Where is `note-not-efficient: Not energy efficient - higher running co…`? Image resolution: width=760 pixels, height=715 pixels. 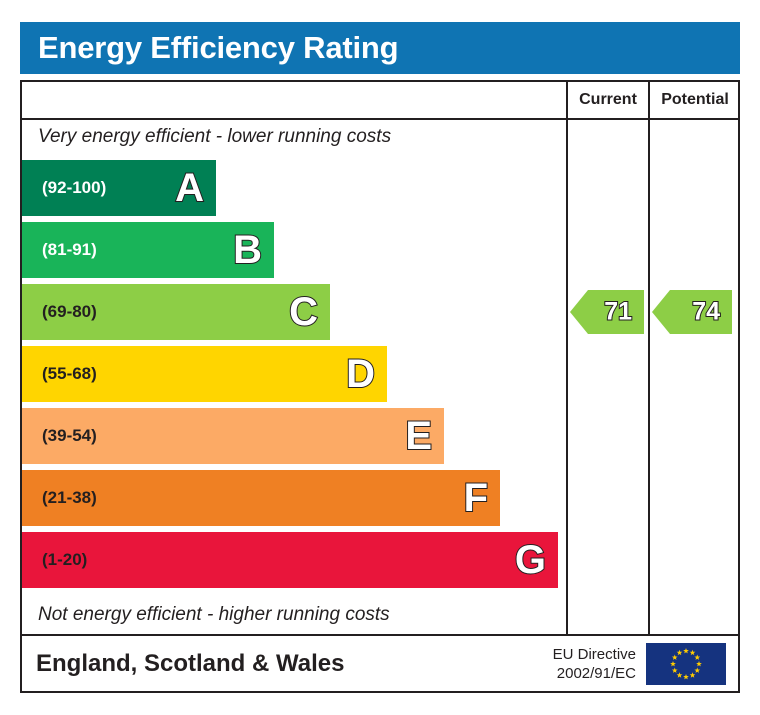
note-not-efficient: Not energy efficient - higher running co… is located at coordinates (214, 614).